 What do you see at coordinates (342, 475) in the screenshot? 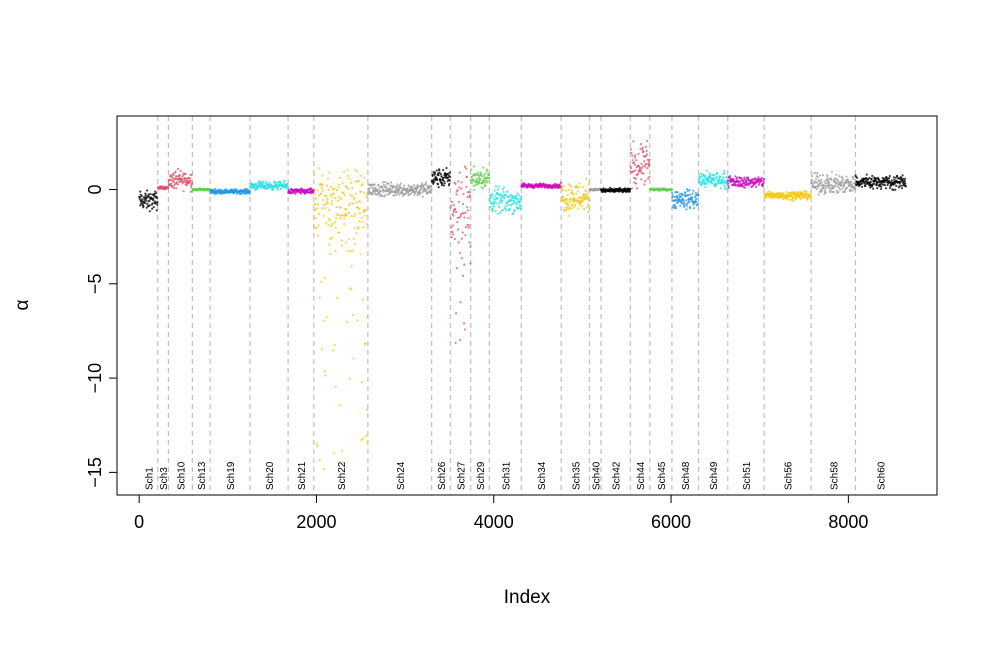
I see `segment-label: Sch22` at bounding box center [342, 475].